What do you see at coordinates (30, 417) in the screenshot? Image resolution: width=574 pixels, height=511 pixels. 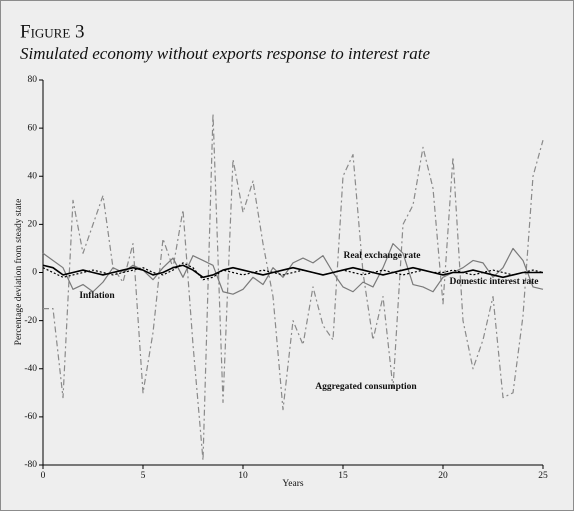 I see `y-tick-label: -60` at bounding box center [30, 417].